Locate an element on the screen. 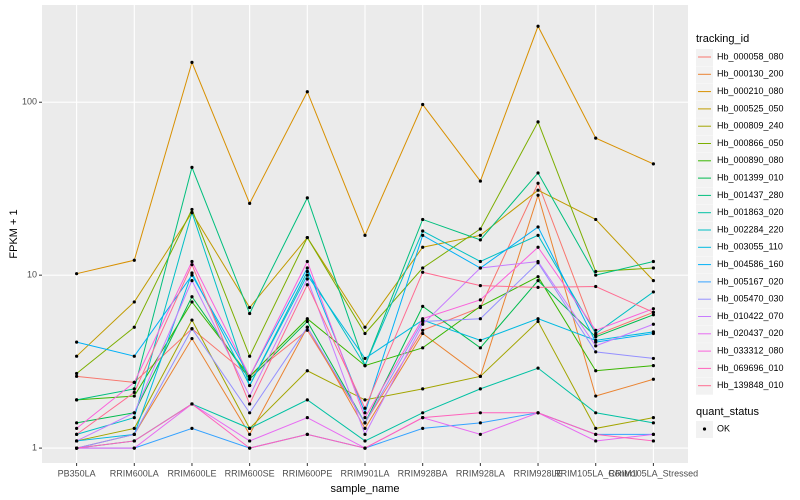 The height and width of the screenshot is (500, 800). legend-label: Hb_001437_280 is located at coordinates (750, 195).